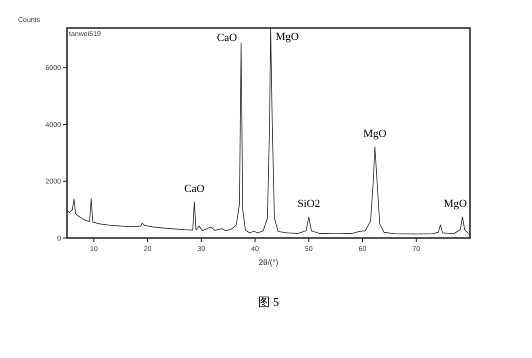  I want to click on x-axis-title: 2θ/(°), so click(268, 262).